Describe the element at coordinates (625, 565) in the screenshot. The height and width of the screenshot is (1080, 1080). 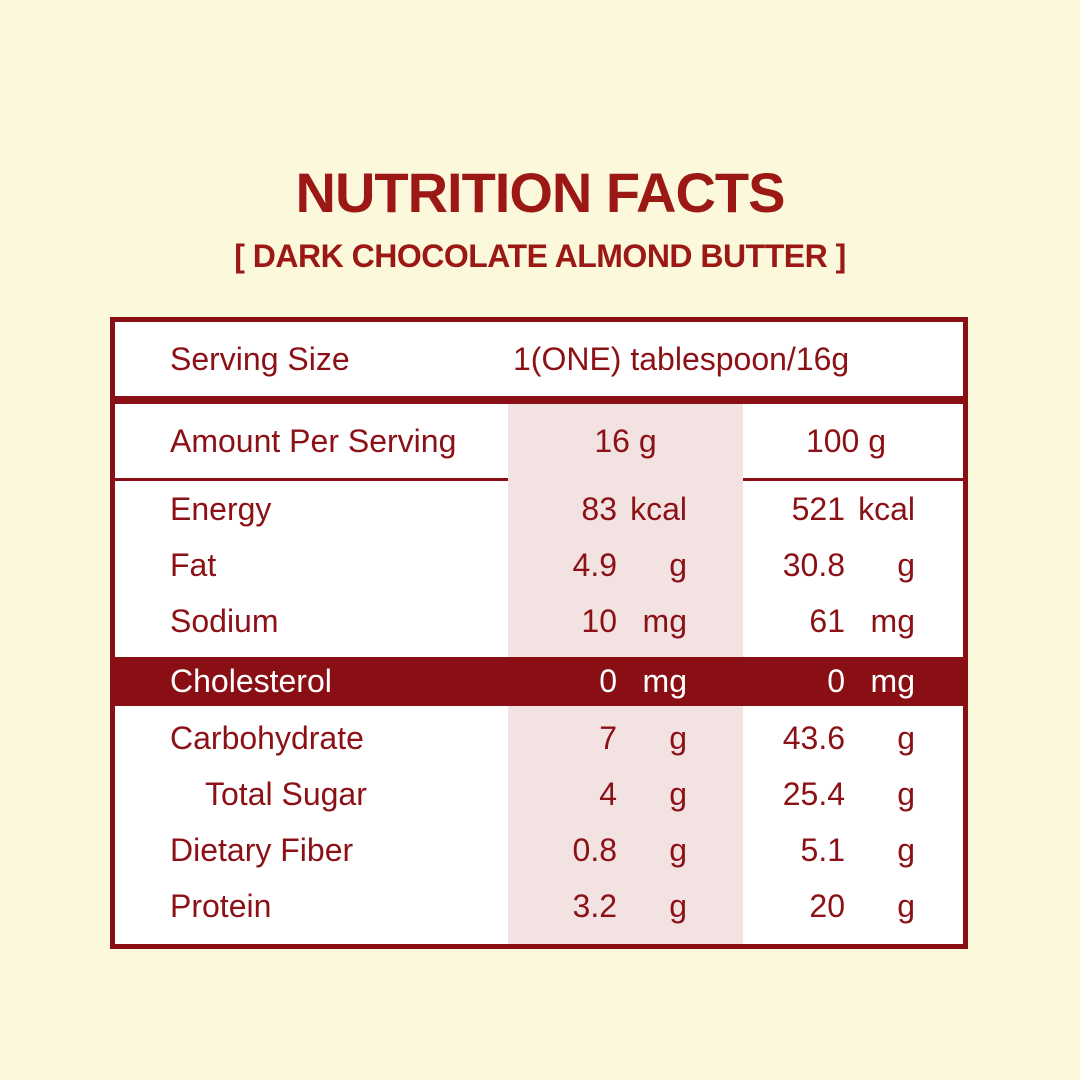
I see `value-per-16g-fat: 4.9 g` at that location.